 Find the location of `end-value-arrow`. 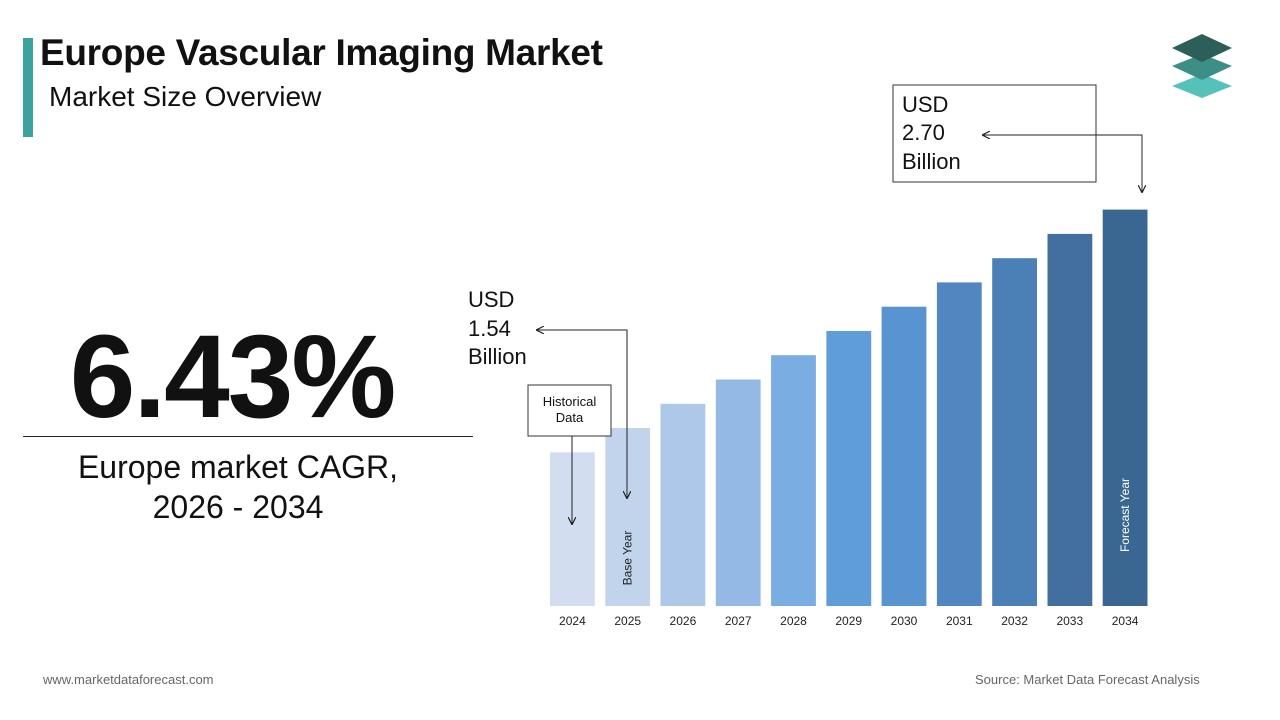

end-value-arrow is located at coordinates (1062, 163).